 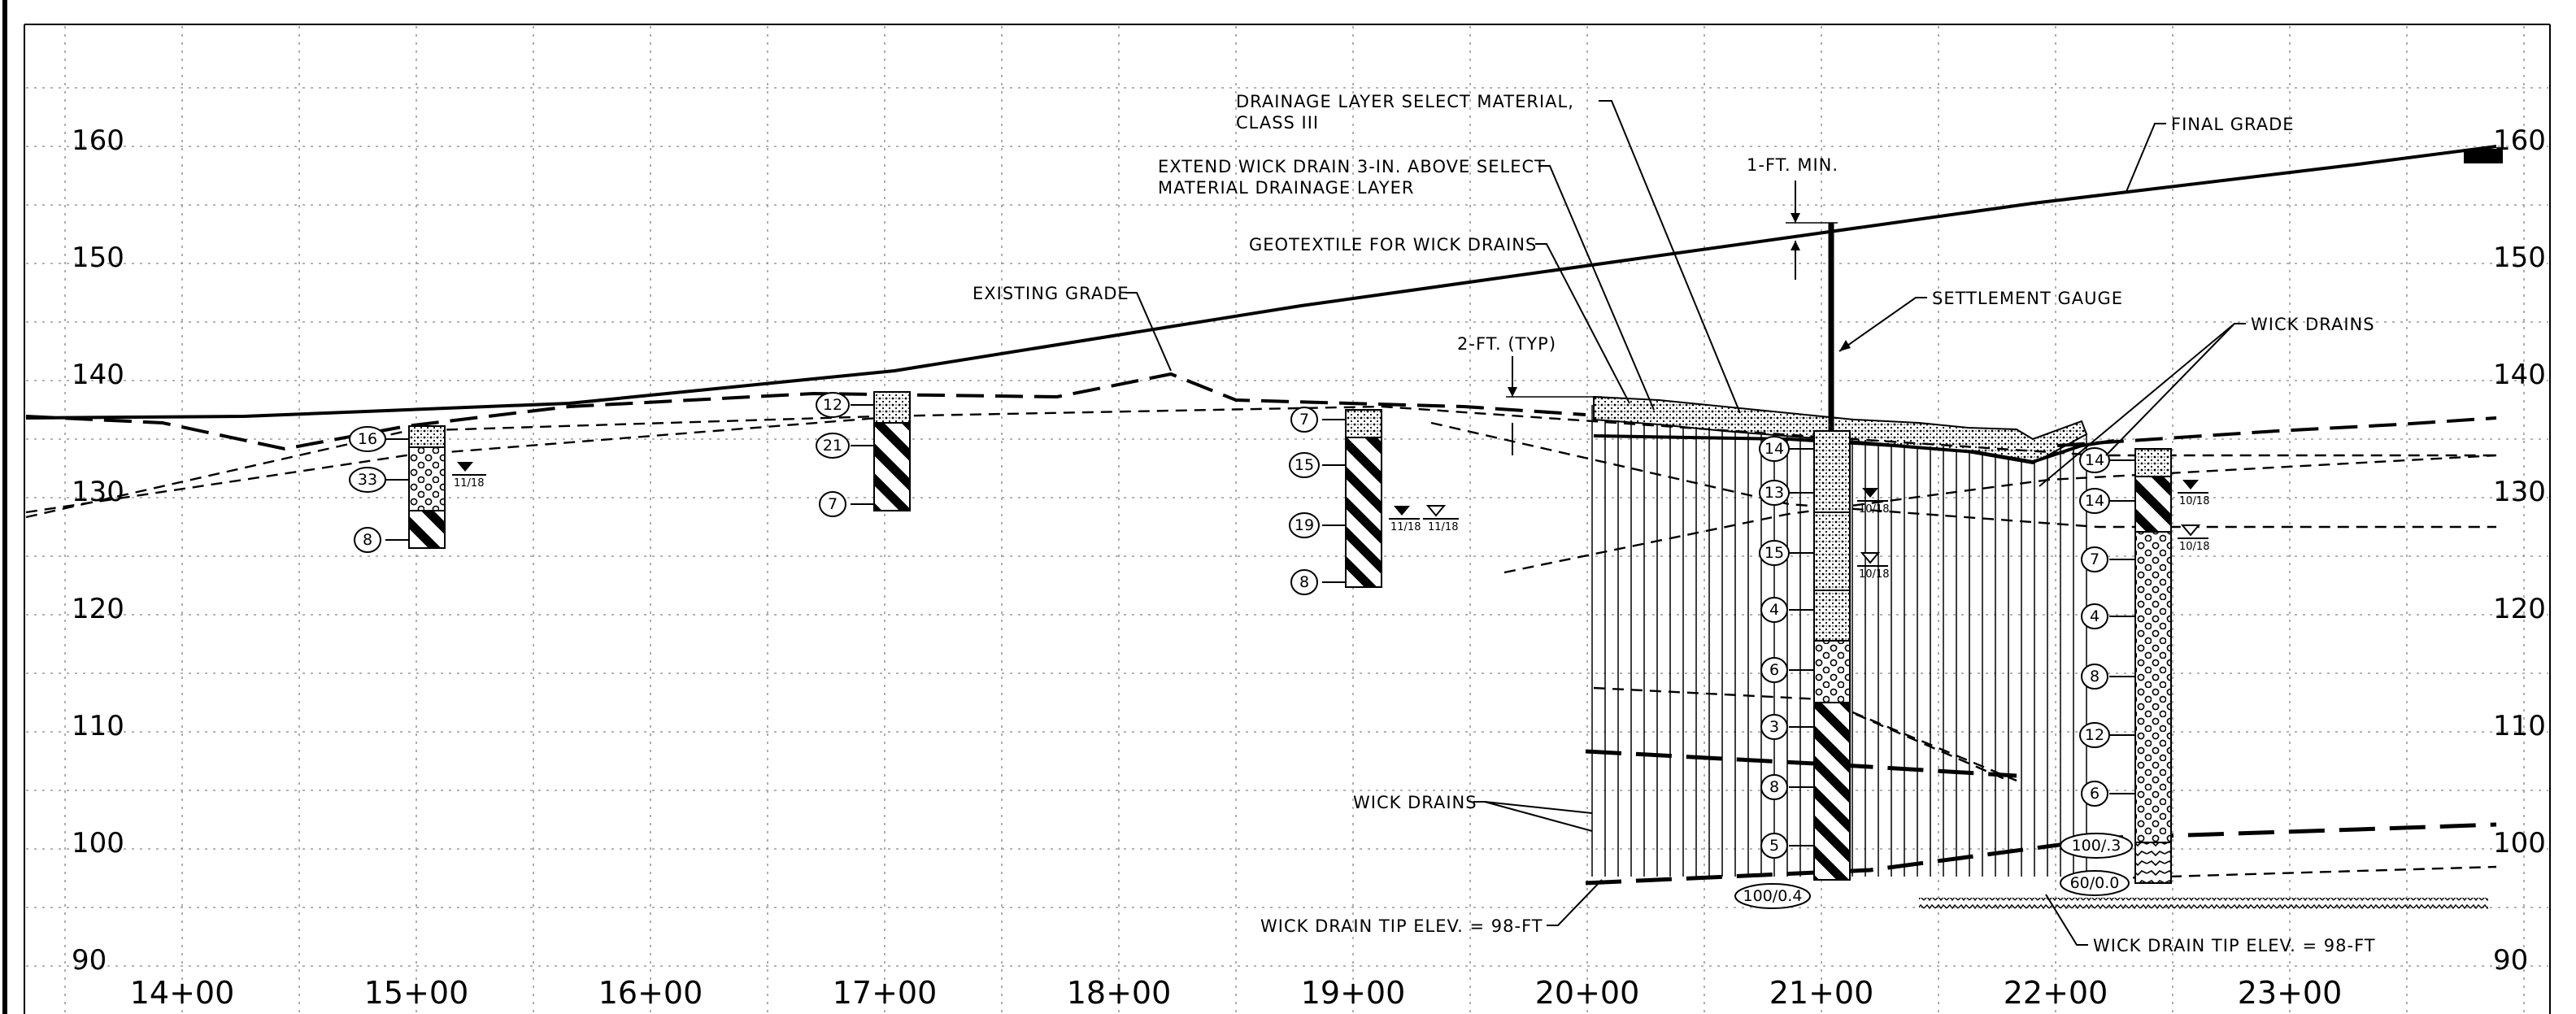 What do you see at coordinates (2520, 550) in the screenshot?
I see `elevation-axis-right: 160 150 140 130 120 110 100 90` at bounding box center [2520, 550].